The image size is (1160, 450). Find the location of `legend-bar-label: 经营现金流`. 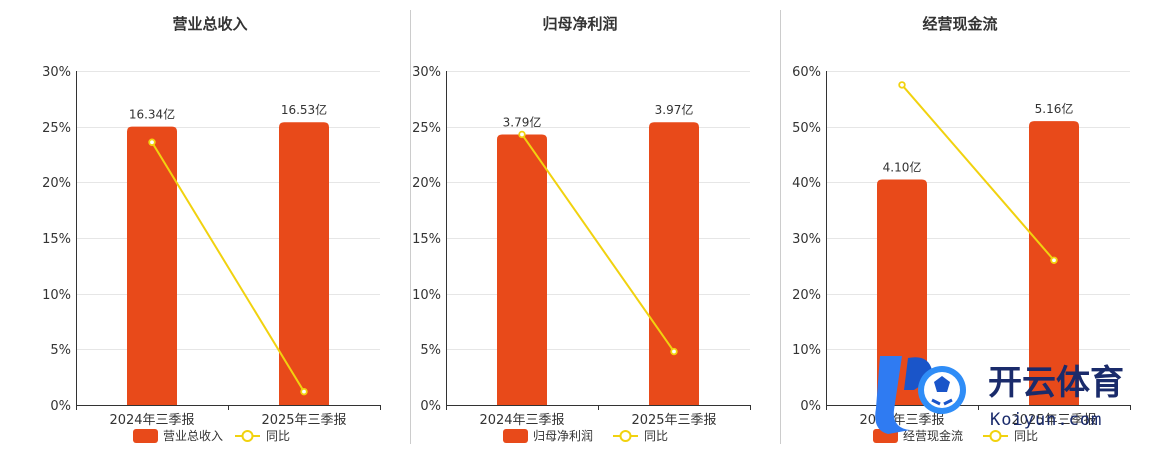

legend-bar-label: 经营现金流 is located at coordinates (933, 435).